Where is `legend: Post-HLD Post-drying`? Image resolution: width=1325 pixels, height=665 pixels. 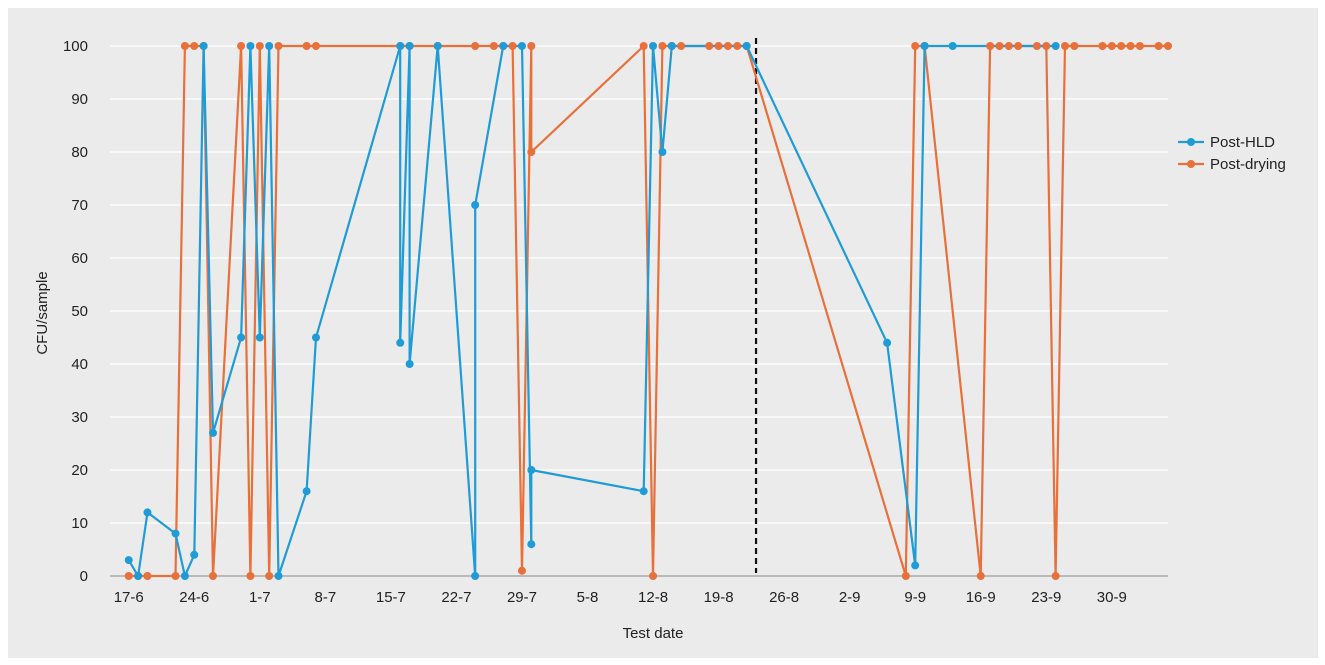 legend: Post-HLD Post-drying is located at coordinates (1232, 153).